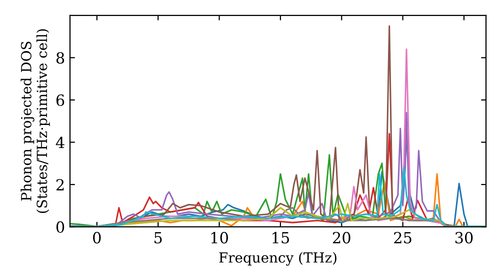  What do you see at coordinates (277, 259) in the screenshot?
I see `x-axis-title: Frequency (THz)` at bounding box center [277, 259].